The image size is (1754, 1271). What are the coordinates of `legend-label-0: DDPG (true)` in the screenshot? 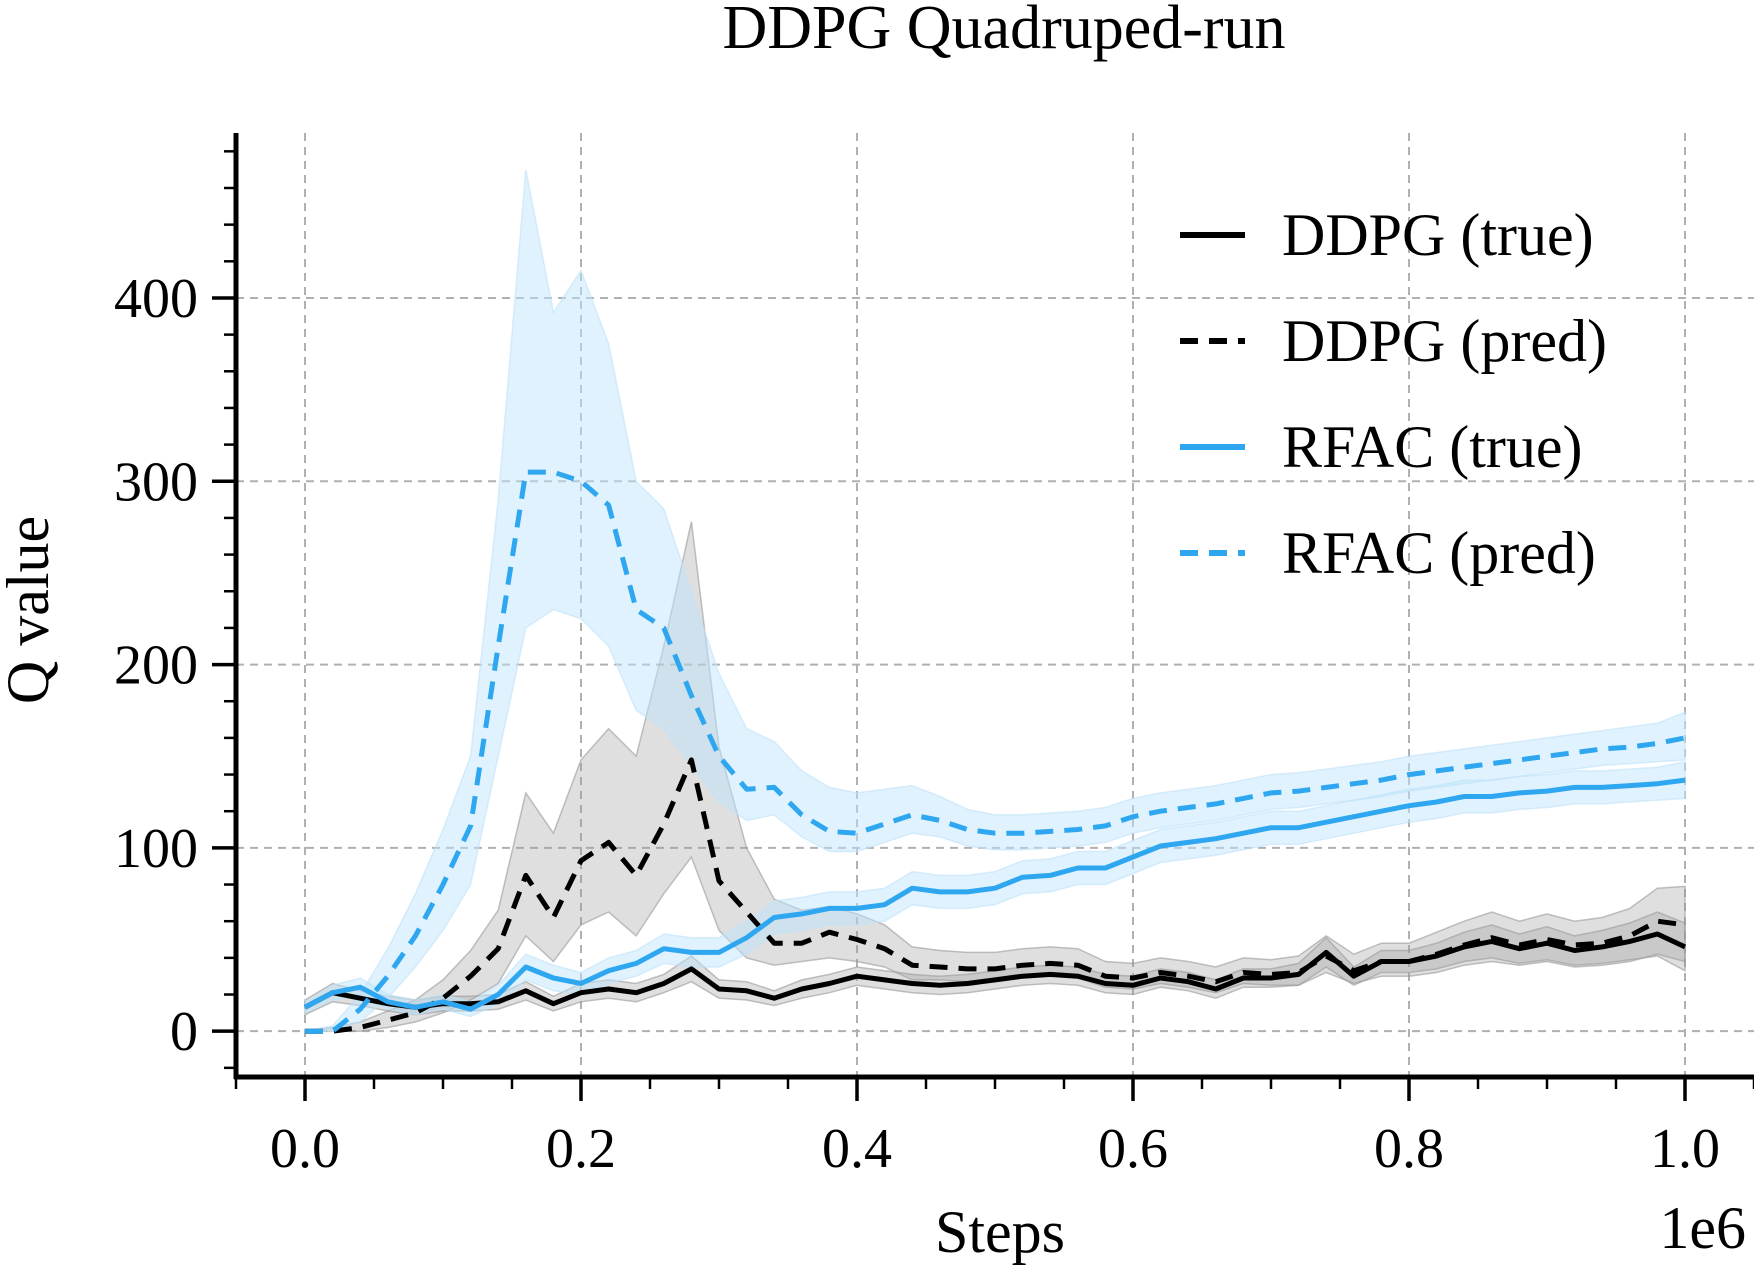 It's located at (1438, 235).